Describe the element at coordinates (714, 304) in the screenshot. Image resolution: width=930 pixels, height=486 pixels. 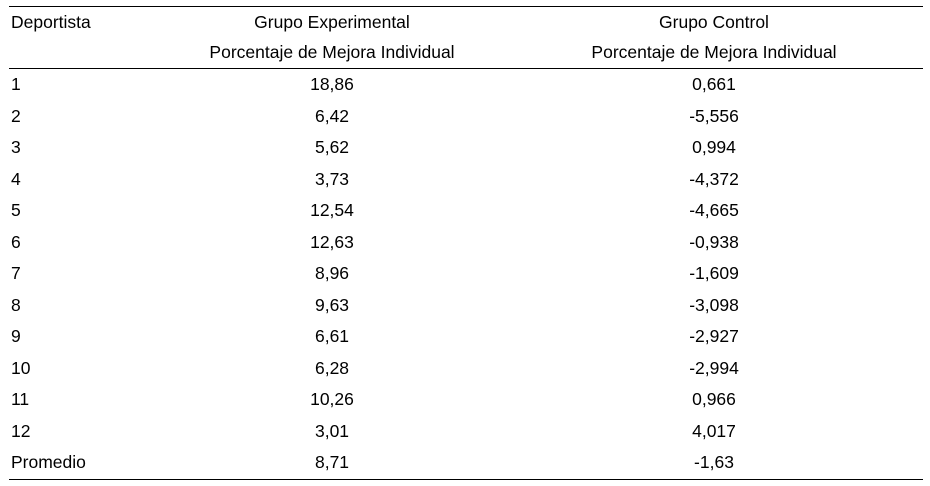
I see `cell-control: -3,098` at that location.